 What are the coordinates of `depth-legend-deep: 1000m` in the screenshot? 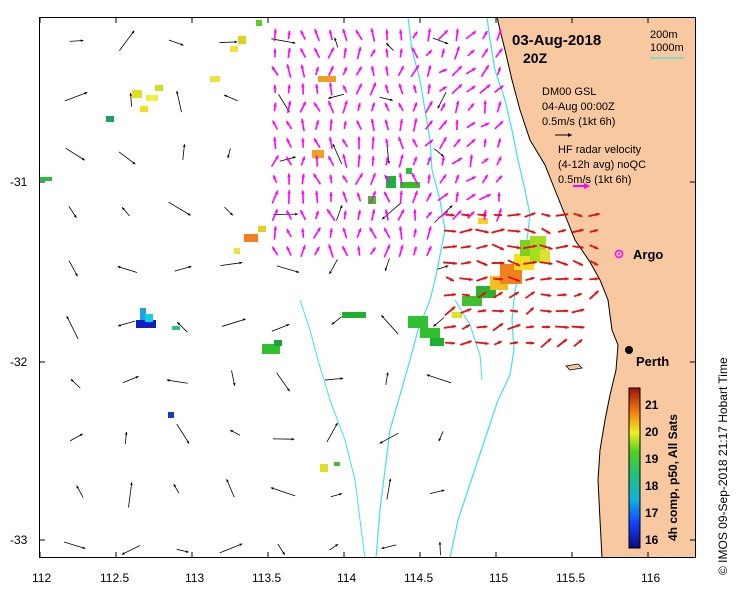 It's located at (667, 48).